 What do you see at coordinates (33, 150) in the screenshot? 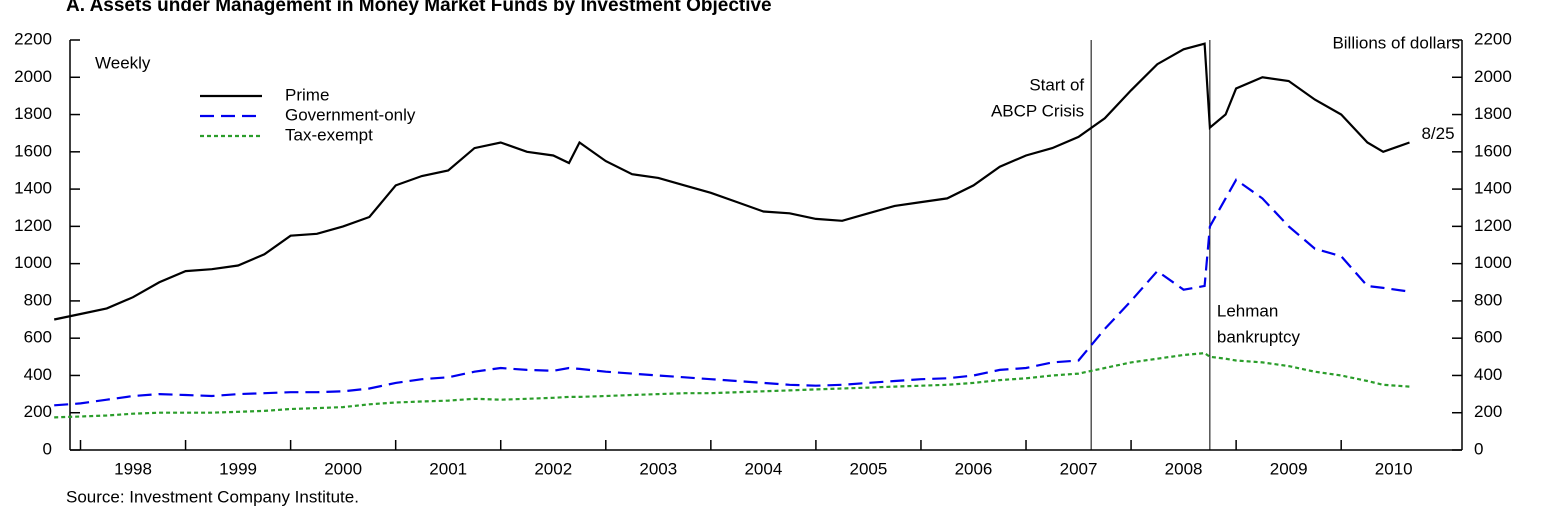
I see `y-tick-label: 1600` at bounding box center [33, 150].